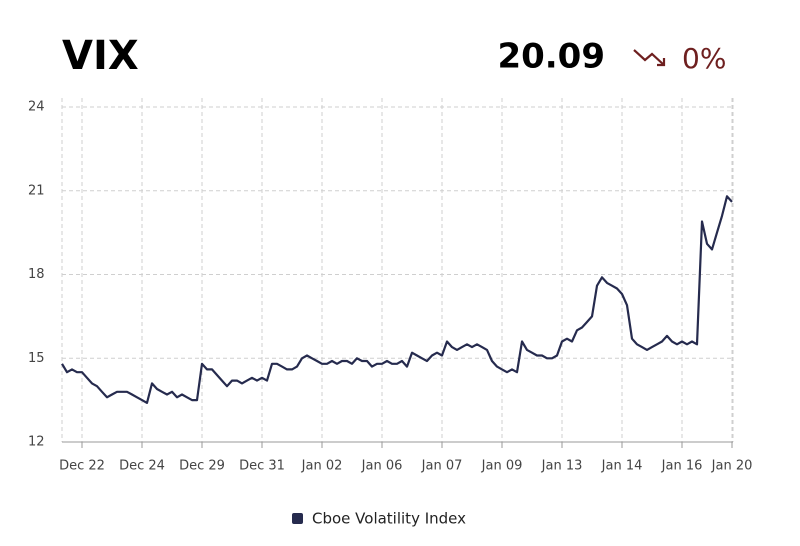 This screenshot has width=800, height=546. Describe the element at coordinates (36, 442) in the screenshot. I see `y-tick-label: 12` at that location.